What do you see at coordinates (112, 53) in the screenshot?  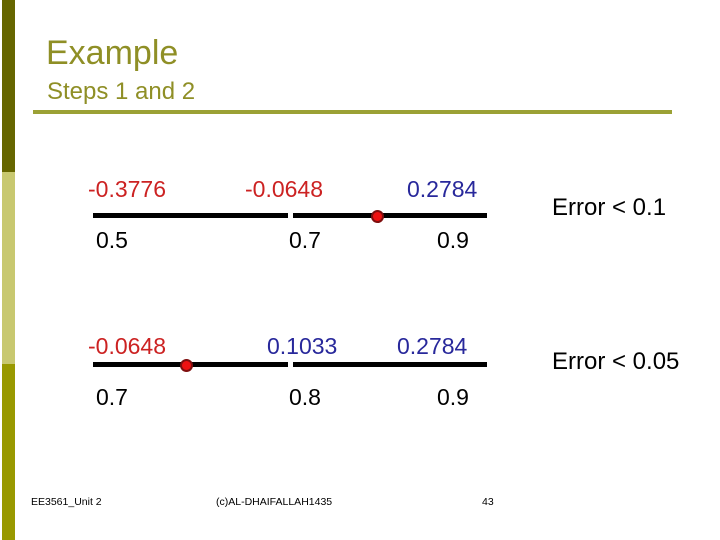 I see `slide-title: Example` at bounding box center [112, 53].